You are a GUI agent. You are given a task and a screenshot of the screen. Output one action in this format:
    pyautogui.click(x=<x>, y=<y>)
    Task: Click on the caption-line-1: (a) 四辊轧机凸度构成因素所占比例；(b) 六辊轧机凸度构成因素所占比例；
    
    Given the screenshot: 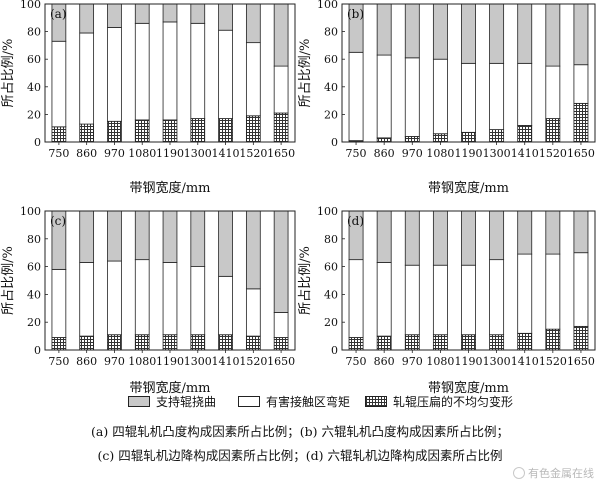 What is the action you would take?
    pyautogui.click(x=300, y=431)
    